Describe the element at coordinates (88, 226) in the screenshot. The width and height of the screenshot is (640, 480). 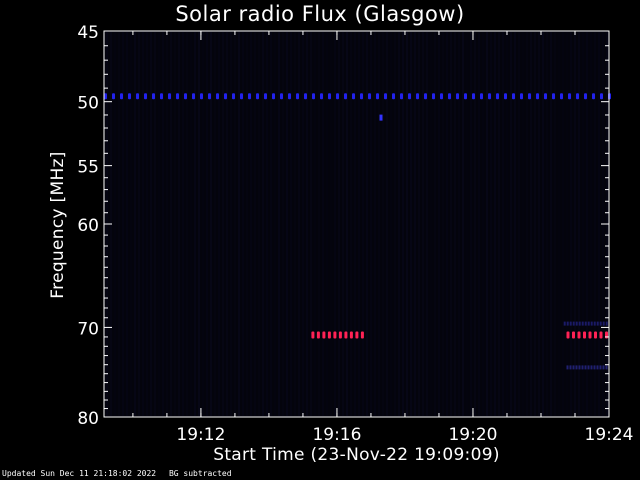
I see `y-tick-label: 60` at that location.